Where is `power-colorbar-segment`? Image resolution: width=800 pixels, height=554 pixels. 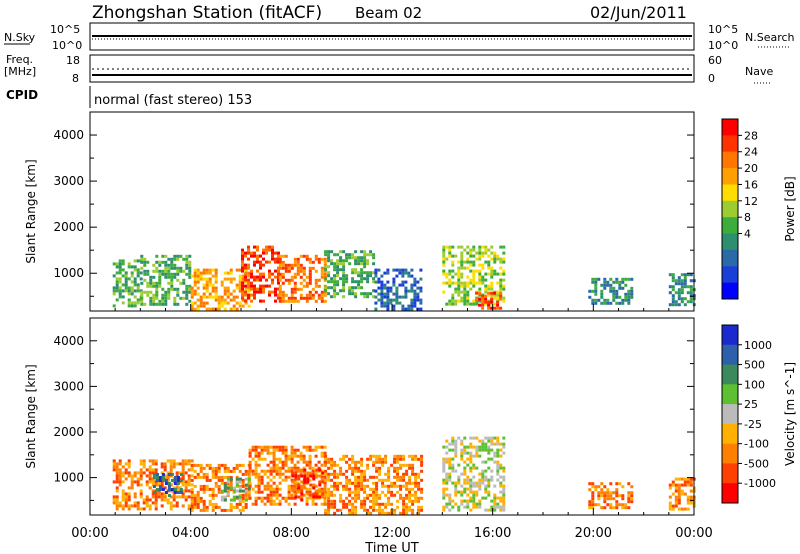 power-colorbar-segment is located at coordinates (730, 242).